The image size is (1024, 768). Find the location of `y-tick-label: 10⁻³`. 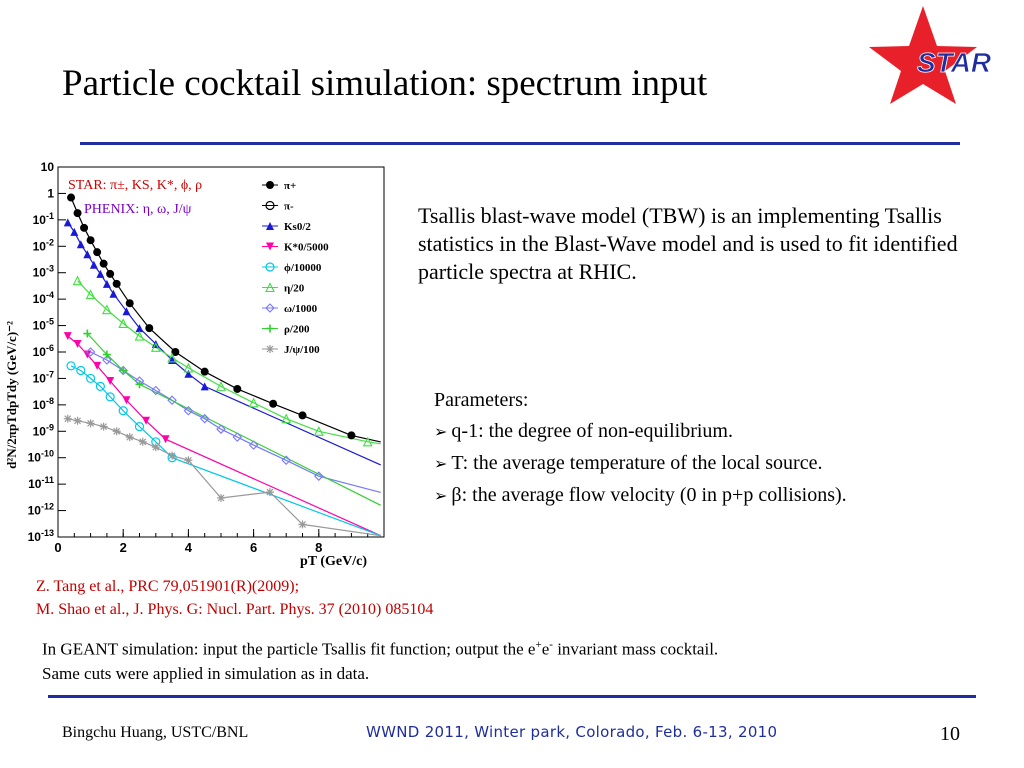

y-tick-label: 10⁻³ is located at coordinates (43, 272).